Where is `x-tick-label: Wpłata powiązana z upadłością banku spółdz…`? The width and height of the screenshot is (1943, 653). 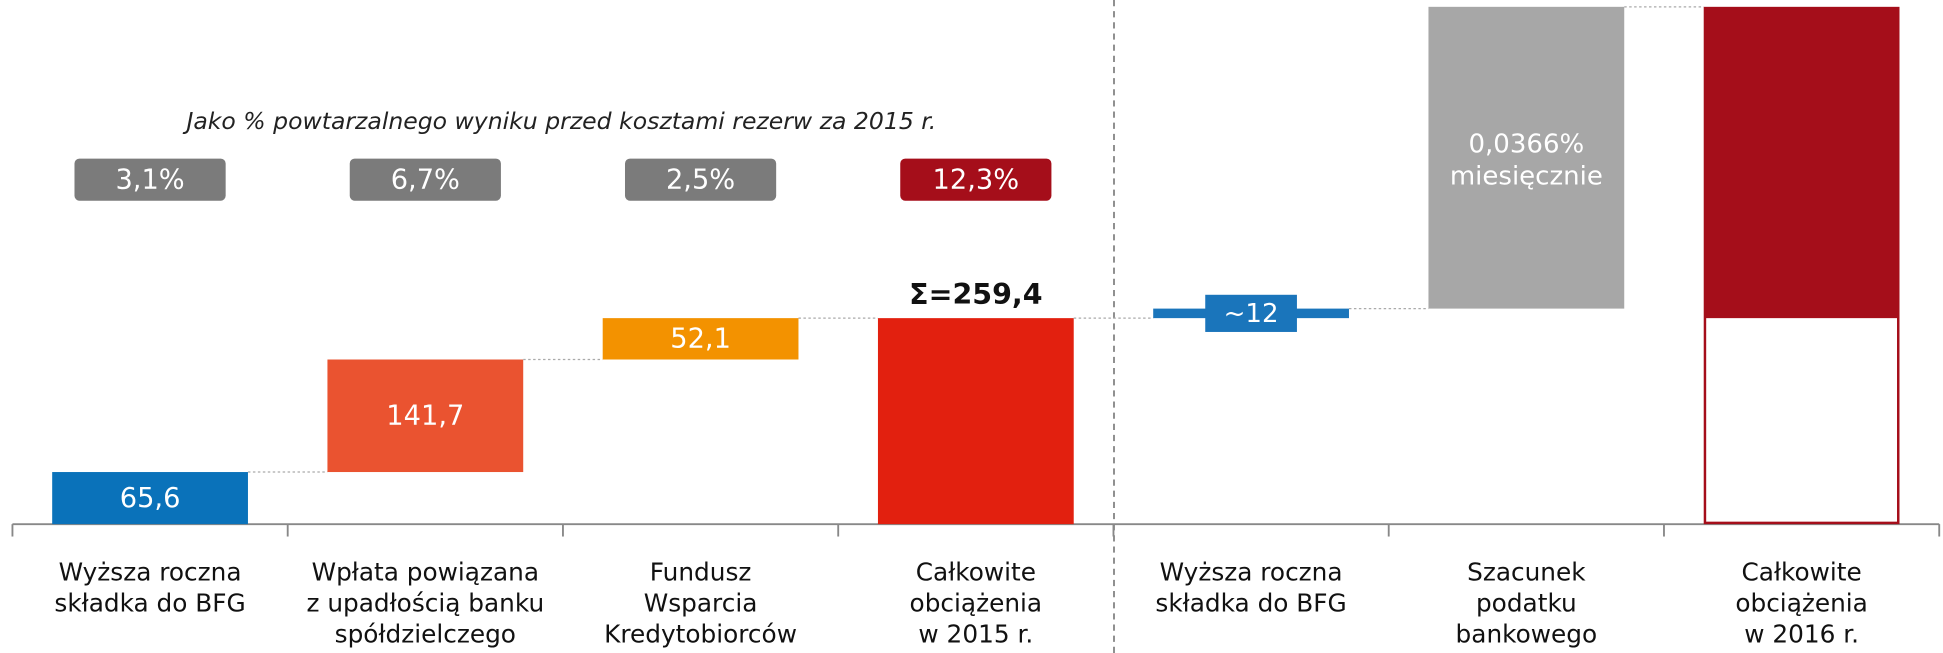 x-tick-label: Wpłata powiązana z upadłością banku spółdz… is located at coordinates (425, 603).